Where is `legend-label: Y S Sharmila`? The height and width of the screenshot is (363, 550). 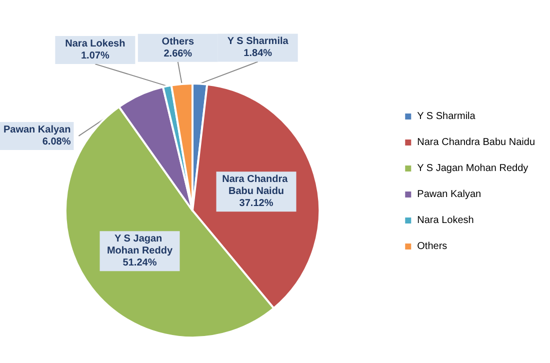 legend-label: Y S Sharmila is located at coordinates (446, 116).